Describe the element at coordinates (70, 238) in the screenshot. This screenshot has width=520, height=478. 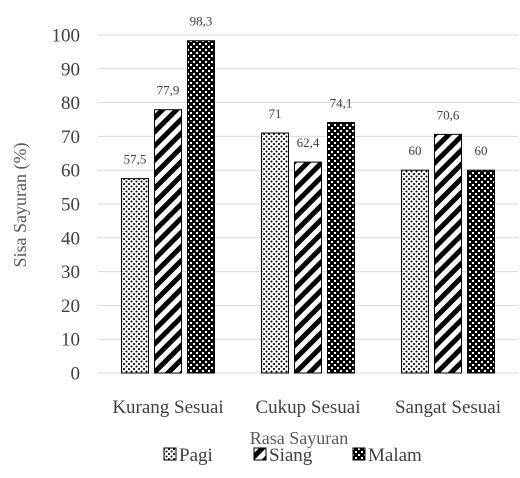
I see `y-tick-label: 40` at that location.